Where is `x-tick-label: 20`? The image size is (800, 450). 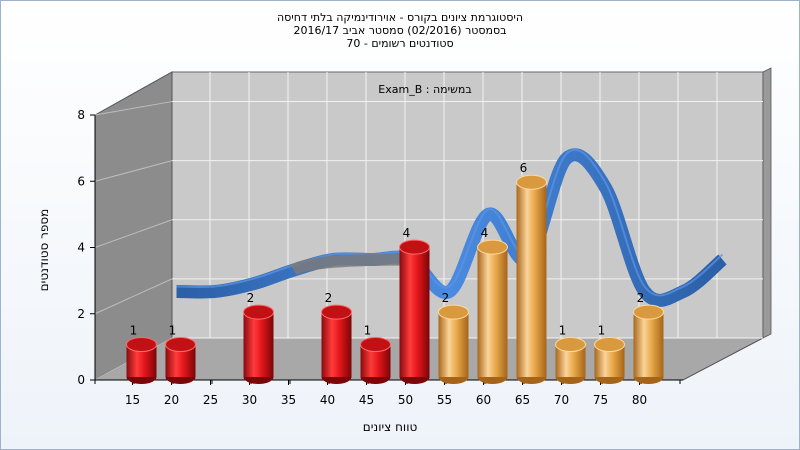 x-tick-label: 20 is located at coordinates (171, 400).